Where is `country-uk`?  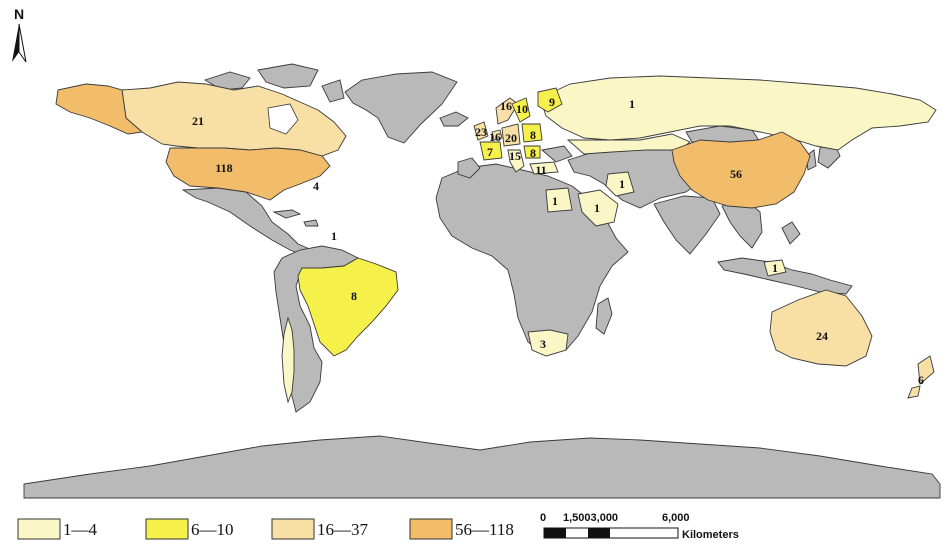 country-uk is located at coordinates (481, 131).